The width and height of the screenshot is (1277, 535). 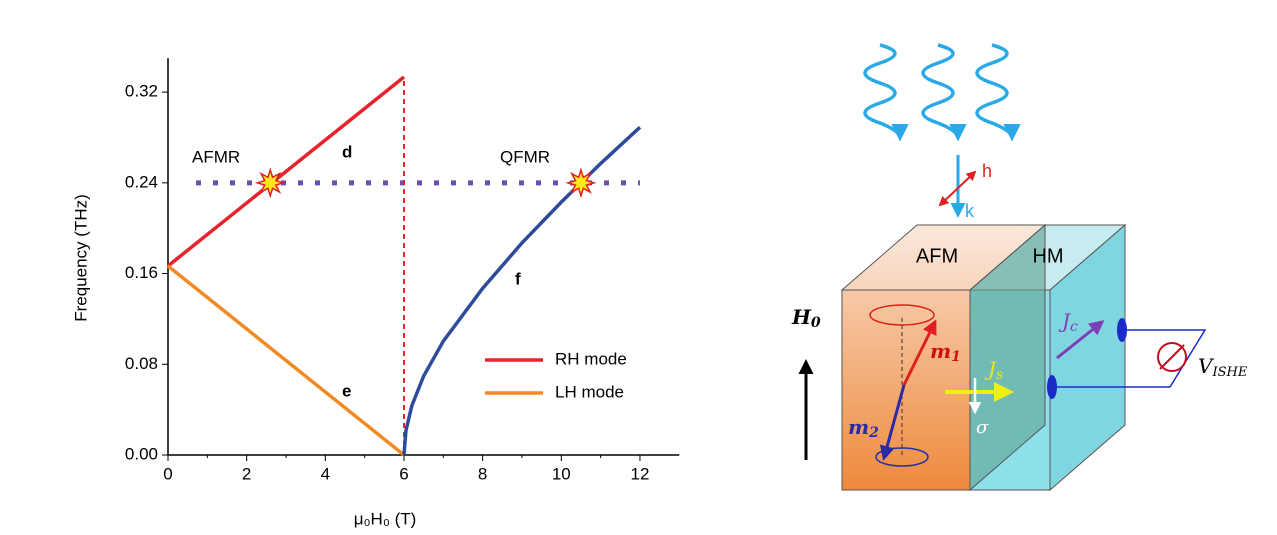 I want to click on m1-label: m1, so click(x=945, y=352).